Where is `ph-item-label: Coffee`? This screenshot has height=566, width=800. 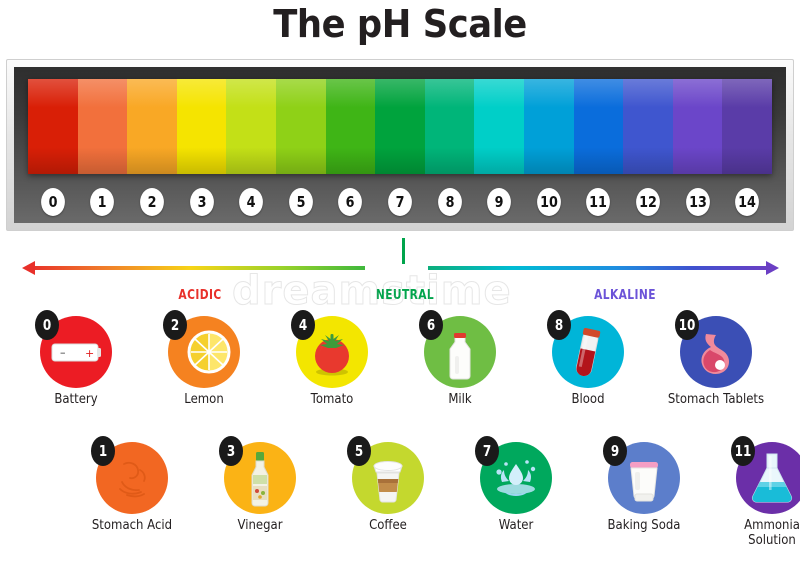
ph-item-label: Coffee is located at coordinates (388, 525).